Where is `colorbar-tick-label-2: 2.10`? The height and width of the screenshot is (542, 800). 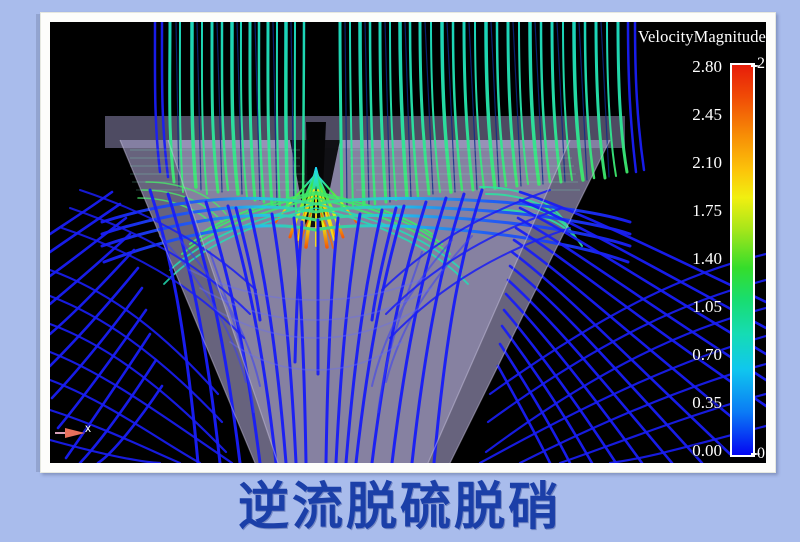 colorbar-tick-label-2: 2.10 is located at coordinates (707, 162).